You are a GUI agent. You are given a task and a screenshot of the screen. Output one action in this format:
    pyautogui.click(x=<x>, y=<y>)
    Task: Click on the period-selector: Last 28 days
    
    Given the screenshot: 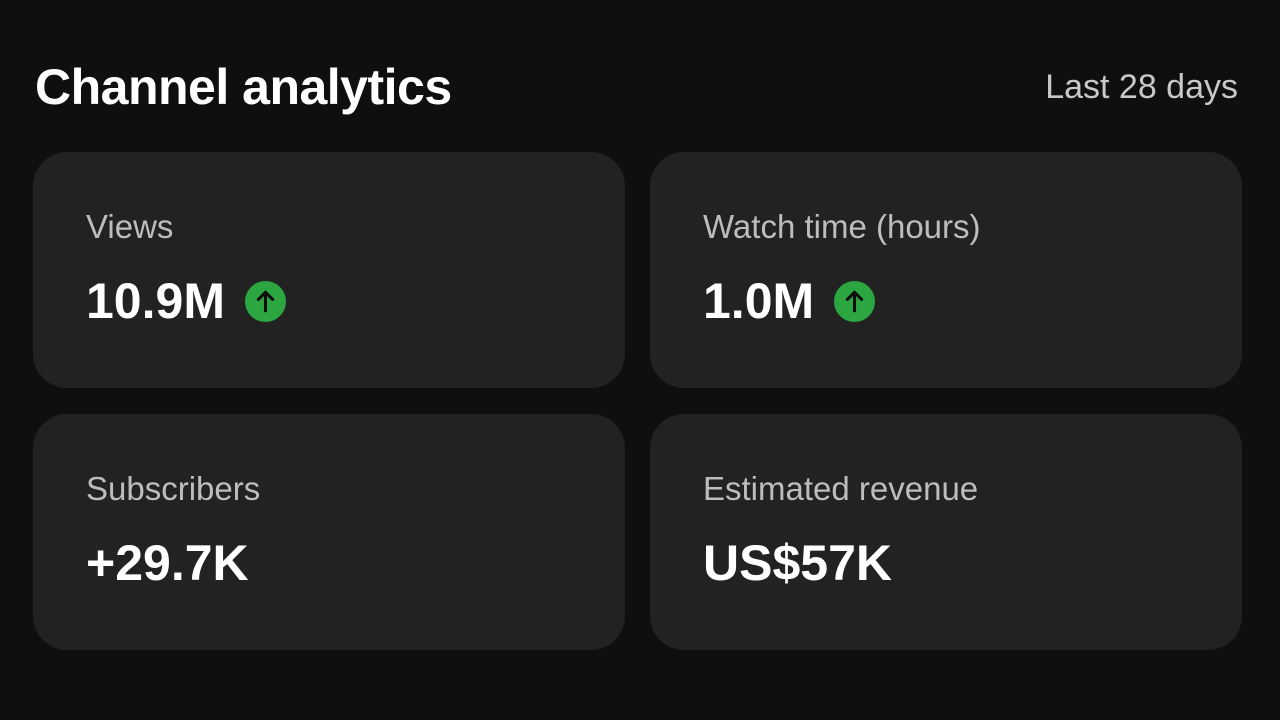 What is the action you would take?
    pyautogui.click(x=1141, y=87)
    